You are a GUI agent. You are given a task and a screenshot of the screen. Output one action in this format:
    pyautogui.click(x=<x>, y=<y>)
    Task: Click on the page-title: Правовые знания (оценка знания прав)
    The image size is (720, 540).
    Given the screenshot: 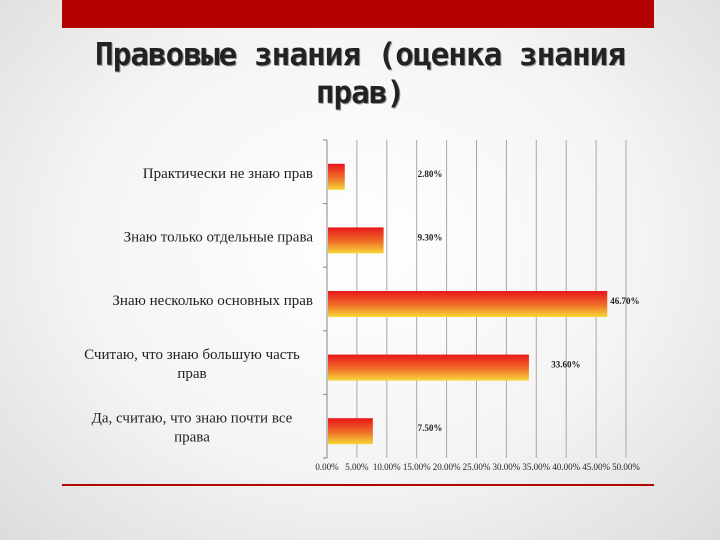 What is the action you would take?
    pyautogui.click(x=360, y=74)
    